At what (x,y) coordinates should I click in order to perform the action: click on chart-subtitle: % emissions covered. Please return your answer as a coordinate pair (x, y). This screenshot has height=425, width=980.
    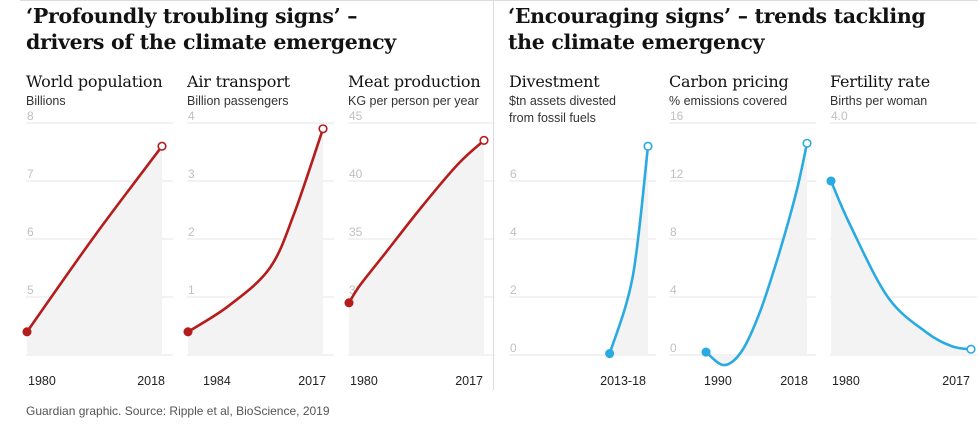
    Looking at the image, I should click on (746, 101).